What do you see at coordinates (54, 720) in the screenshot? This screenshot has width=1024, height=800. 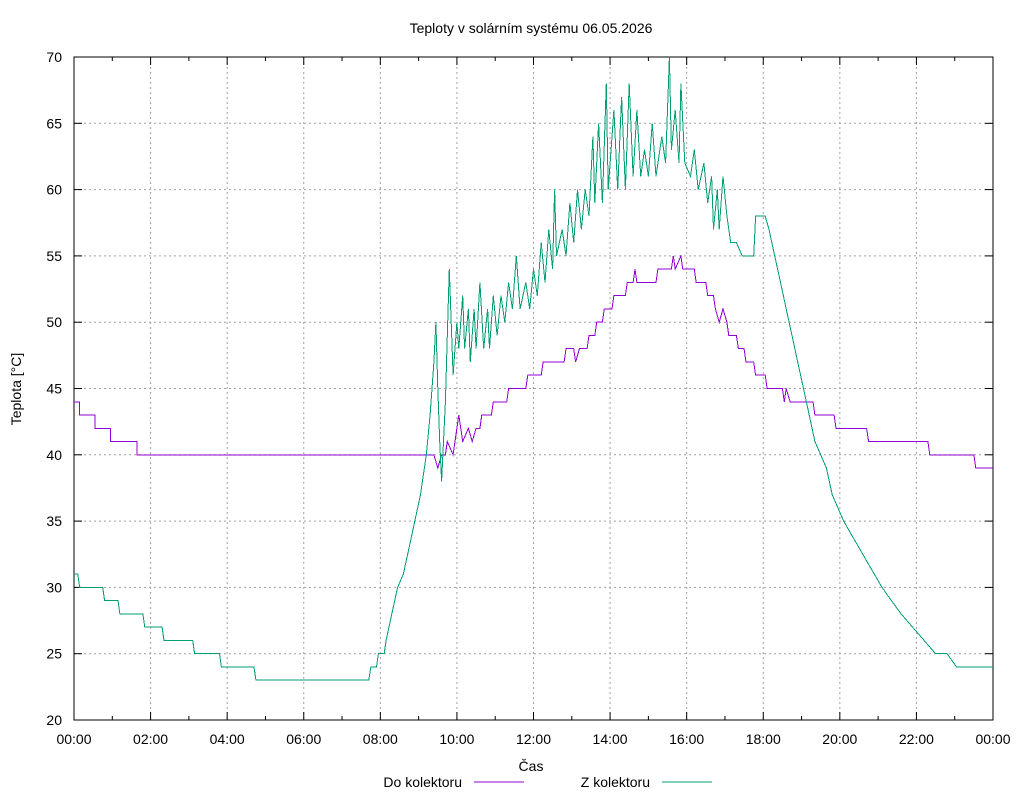 I see `y-tick-label: 20` at bounding box center [54, 720].